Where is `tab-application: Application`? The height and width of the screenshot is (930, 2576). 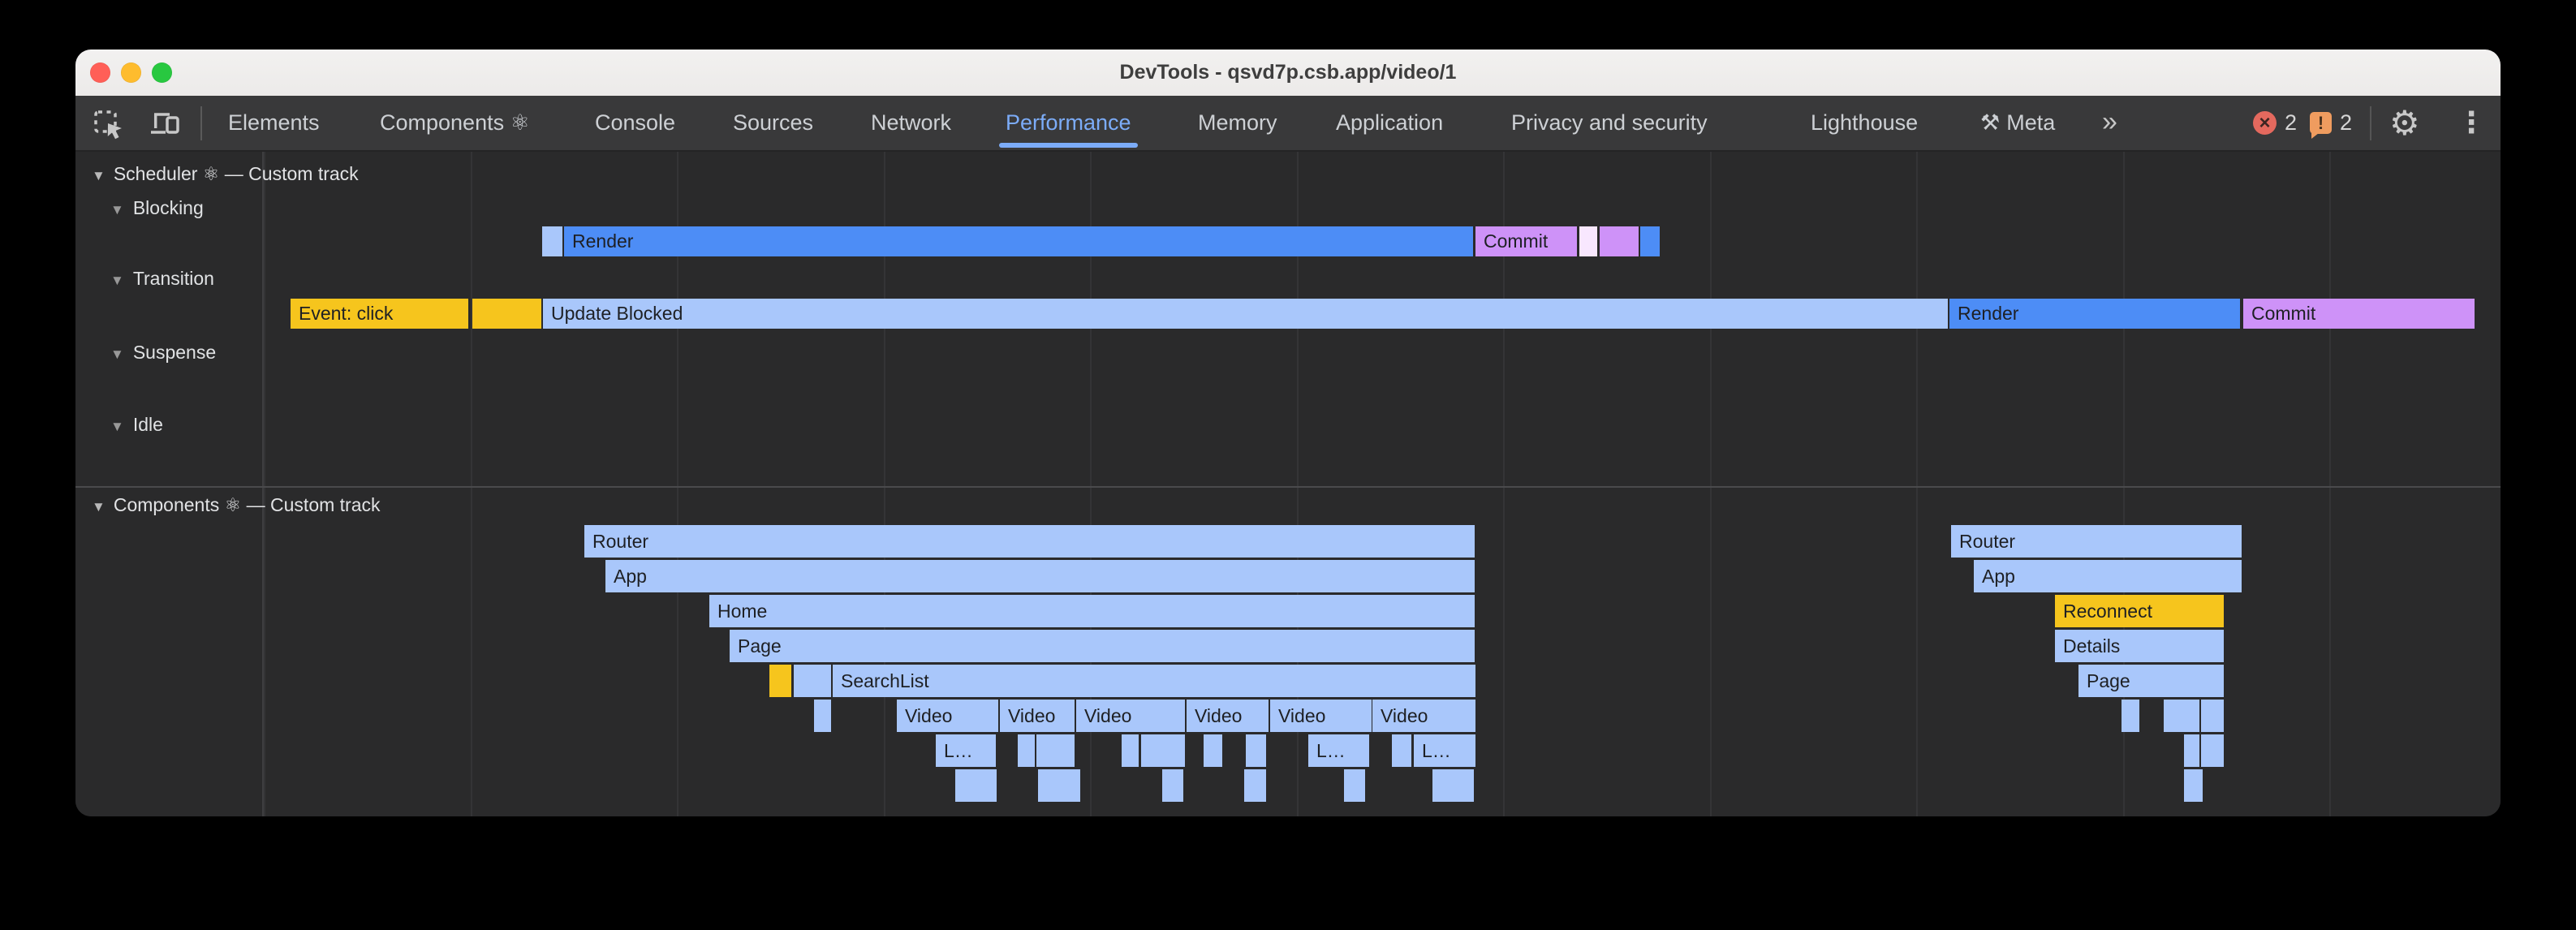 tab-application: Application is located at coordinates (1390, 122).